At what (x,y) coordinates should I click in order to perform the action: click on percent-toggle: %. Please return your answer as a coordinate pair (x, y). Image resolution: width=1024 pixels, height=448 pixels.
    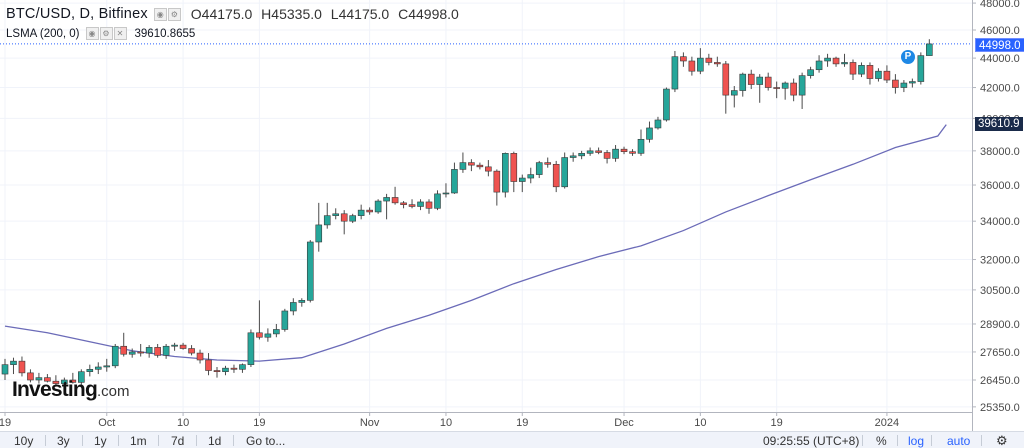
    Looking at the image, I should click on (881, 441).